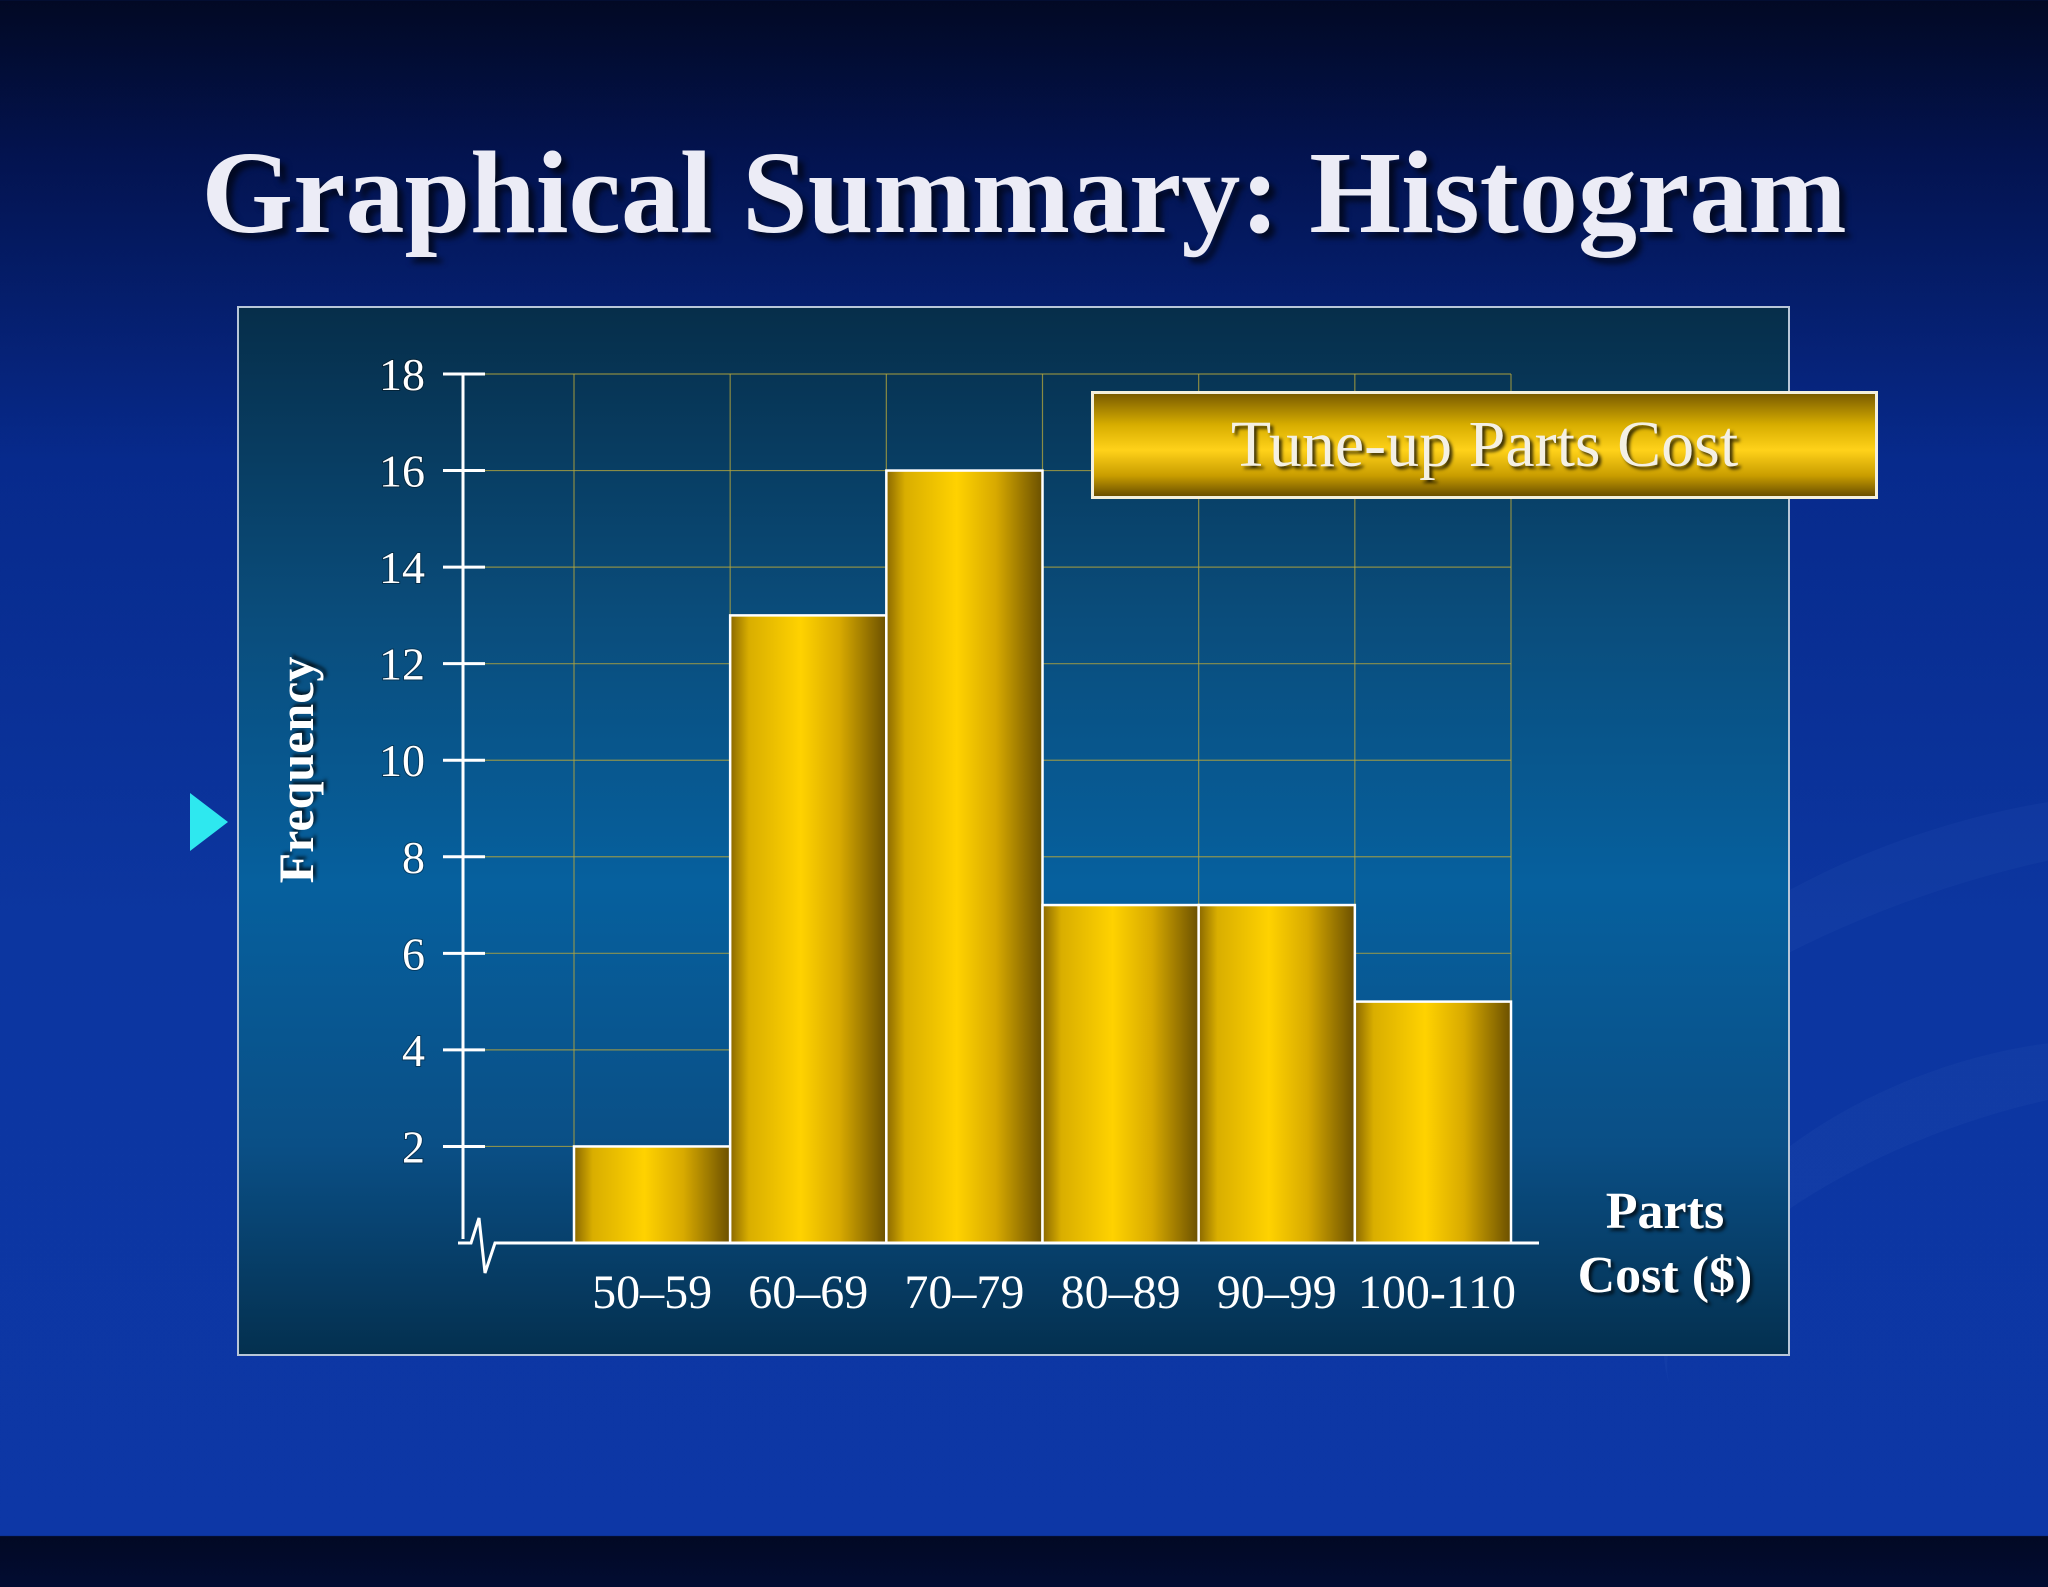  Describe the element at coordinates (209, 822) in the screenshot. I see `triangle-bullet-icon` at that location.